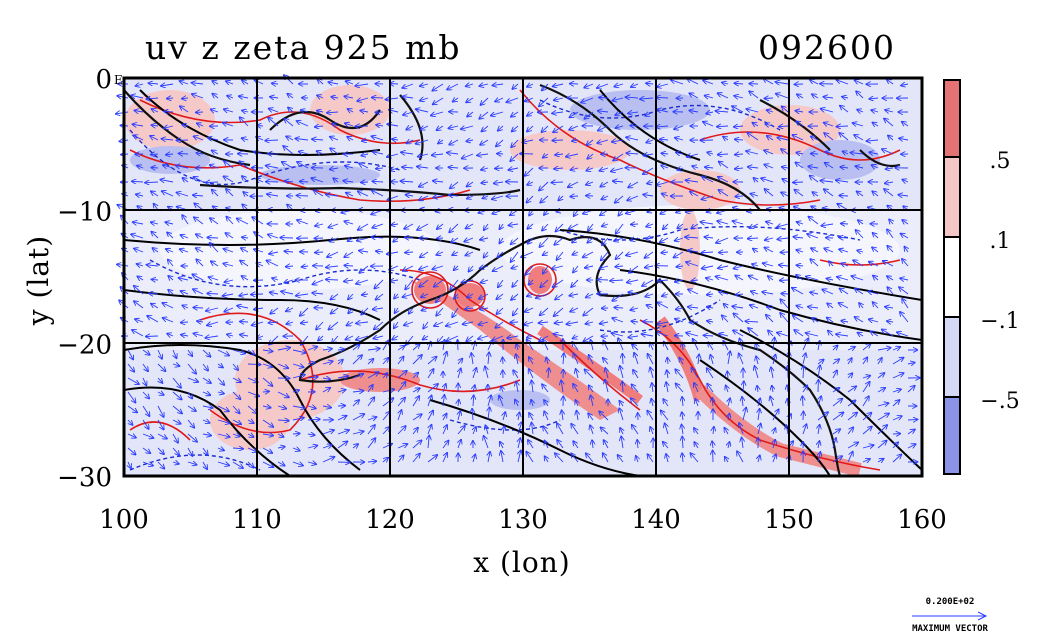  I want to click on y-tick-label: 0, so click(103, 80).